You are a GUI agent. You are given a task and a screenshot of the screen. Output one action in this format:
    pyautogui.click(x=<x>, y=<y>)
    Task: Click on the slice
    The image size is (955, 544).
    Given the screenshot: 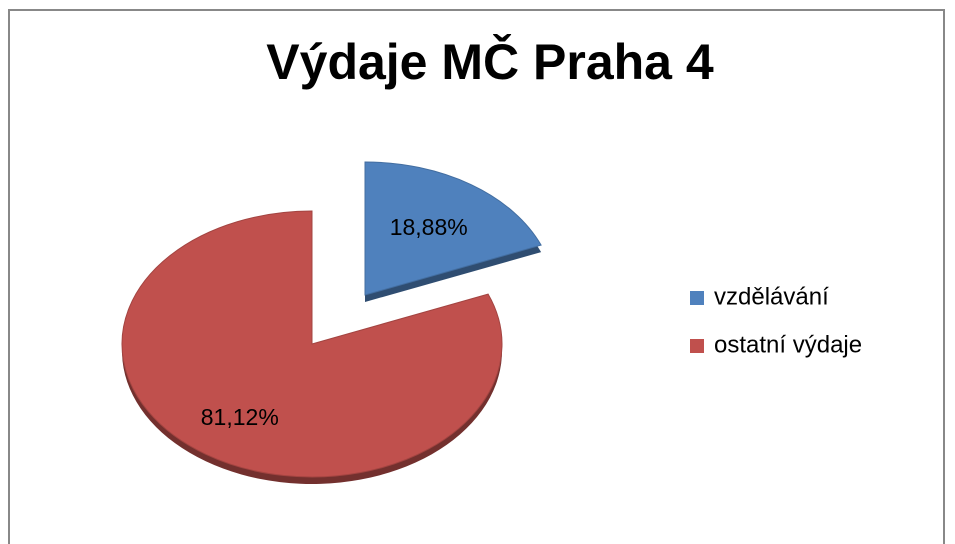 What is the action you would take?
    pyautogui.click(x=453, y=228)
    